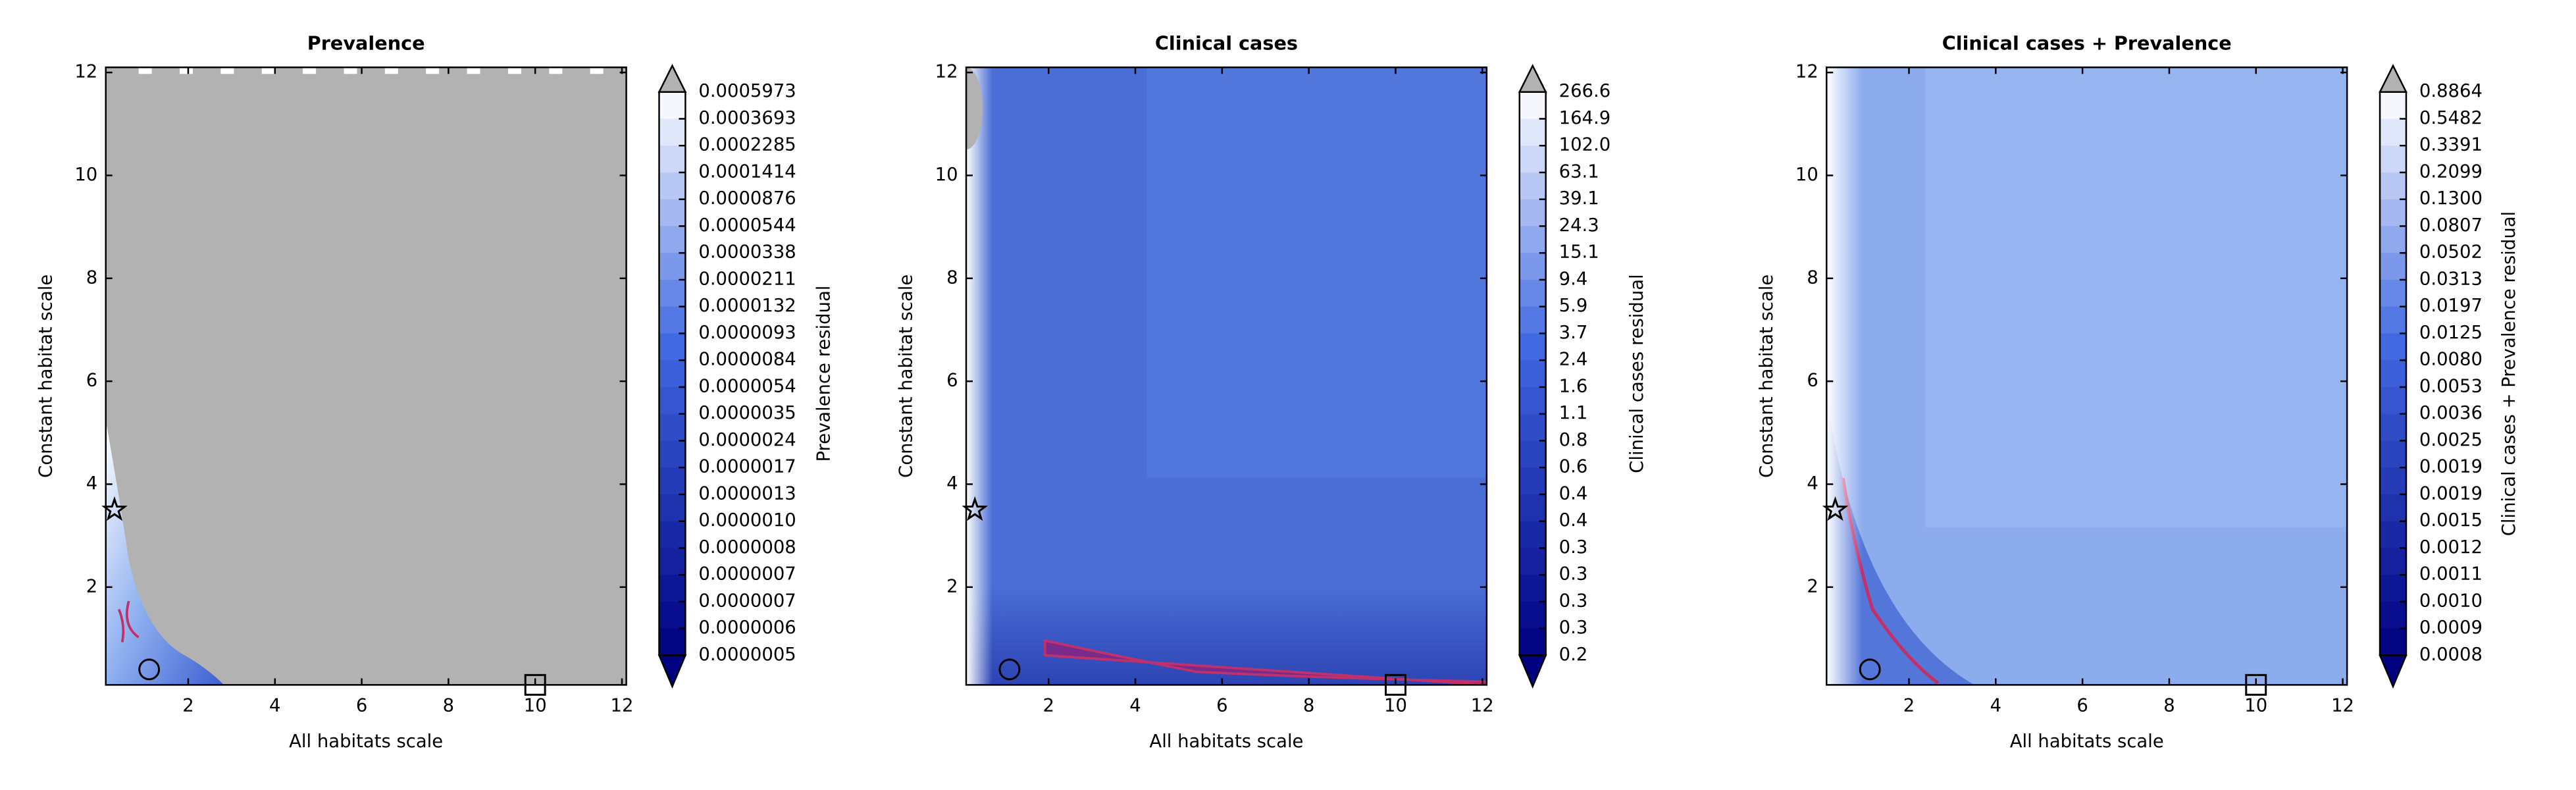  Describe the element at coordinates (114, 509) in the screenshot. I see `marker-star` at that location.